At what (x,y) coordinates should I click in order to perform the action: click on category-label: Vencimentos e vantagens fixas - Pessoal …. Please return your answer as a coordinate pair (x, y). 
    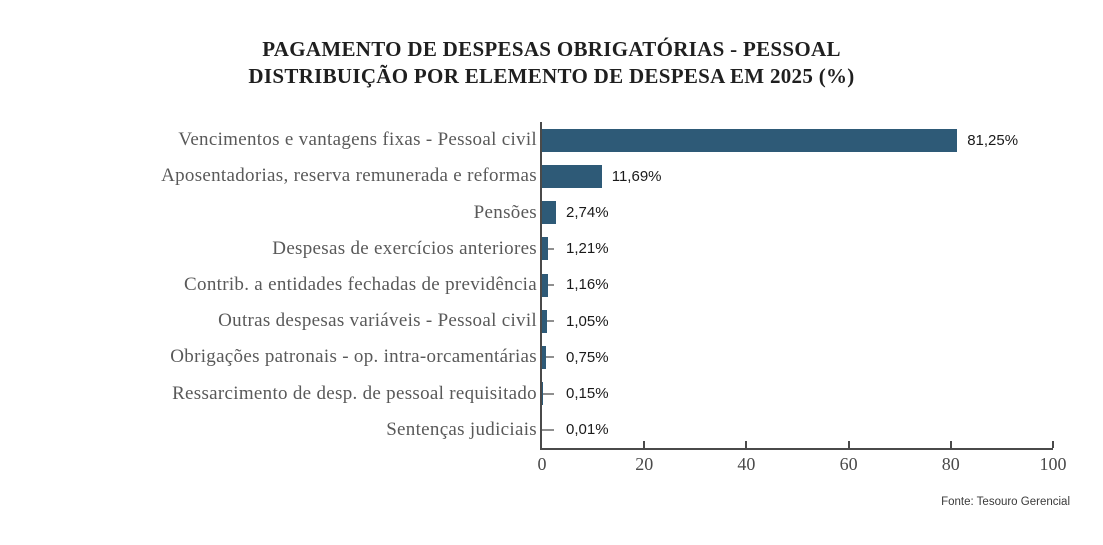
    Looking at the image, I should click on (357, 140).